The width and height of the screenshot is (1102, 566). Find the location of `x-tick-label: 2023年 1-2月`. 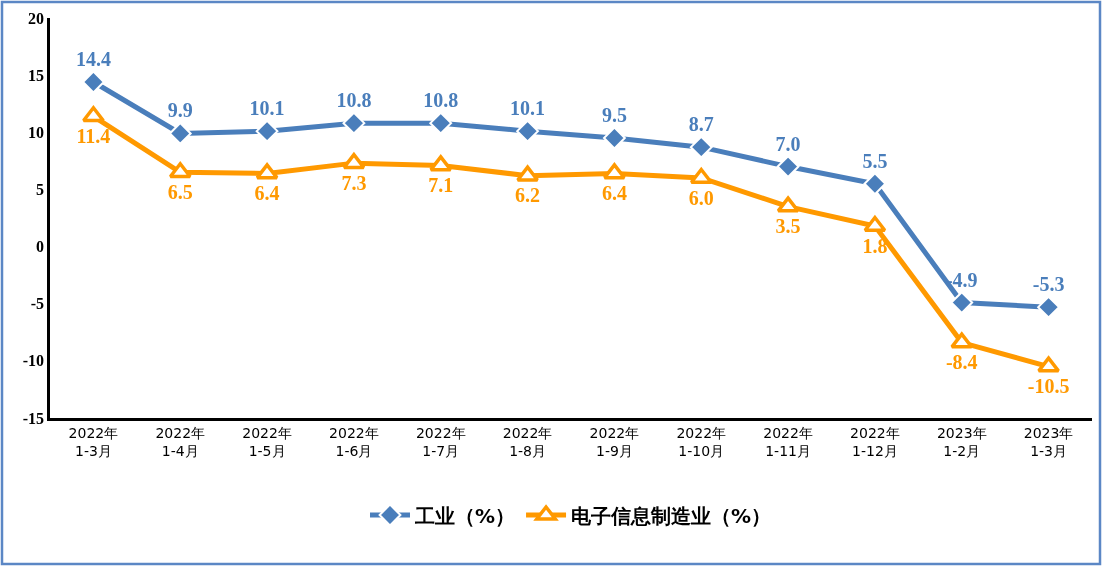

x-tick-label: 2023年 1-2月 is located at coordinates (961, 441).